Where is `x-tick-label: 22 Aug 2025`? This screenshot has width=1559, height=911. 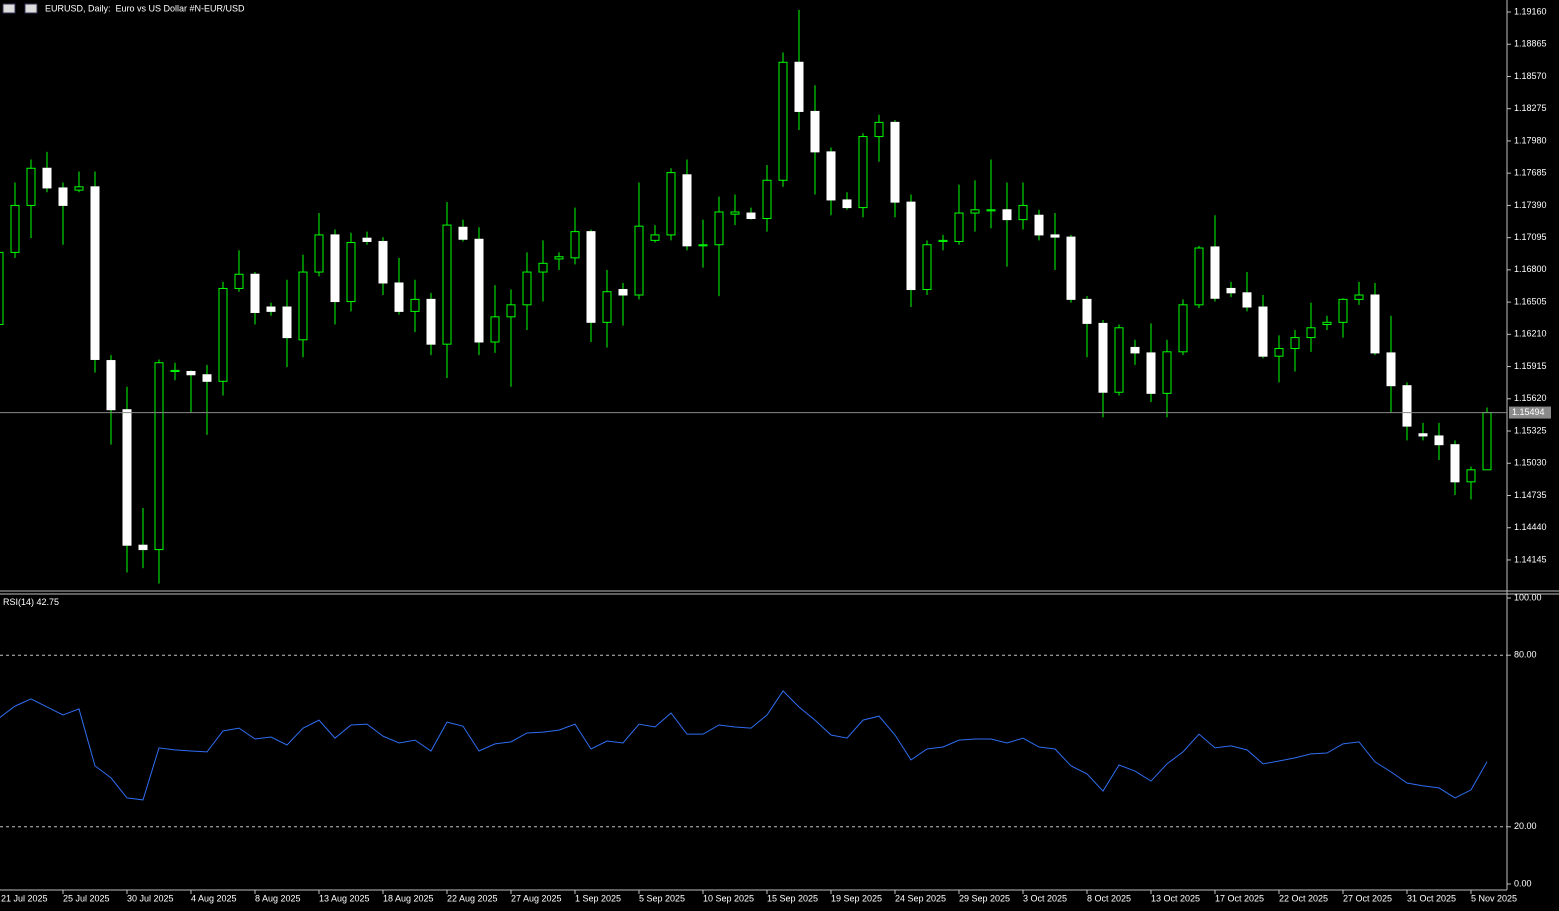
x-tick-label: 22 Aug 2025 is located at coordinates (472, 898).